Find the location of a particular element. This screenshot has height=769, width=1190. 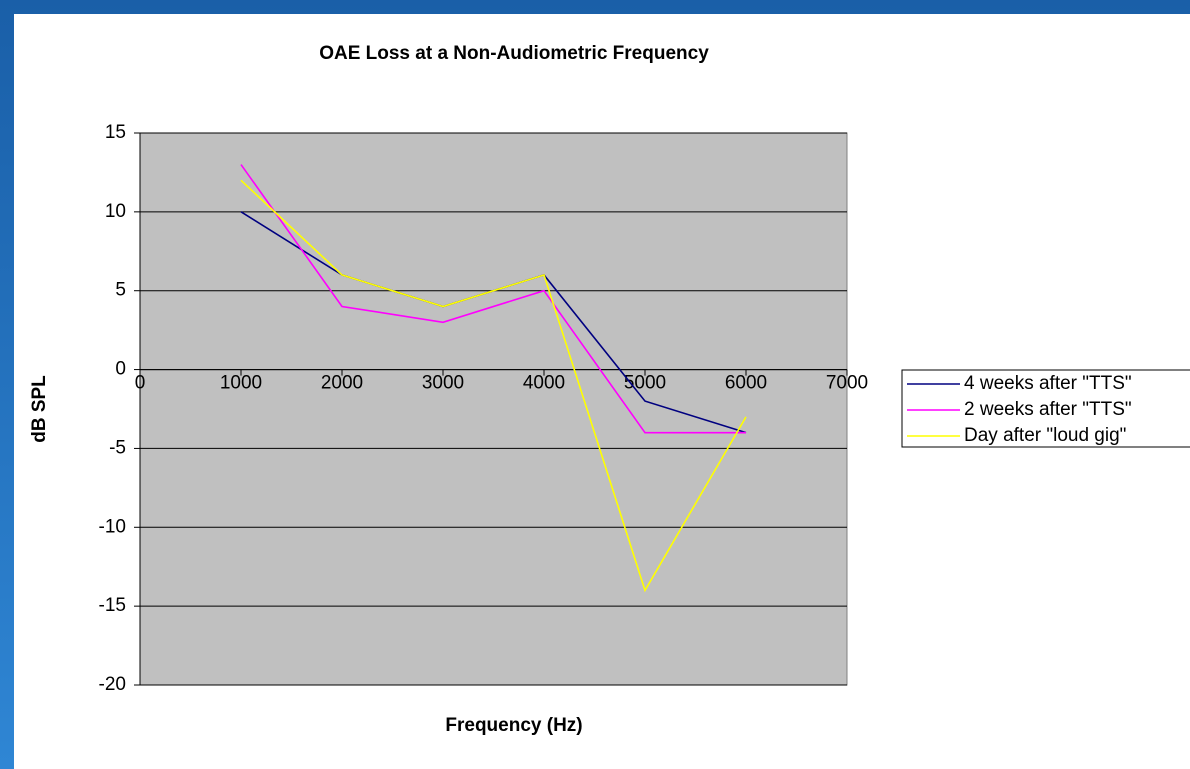

y-tick-label: 0 is located at coordinates (120, 369).